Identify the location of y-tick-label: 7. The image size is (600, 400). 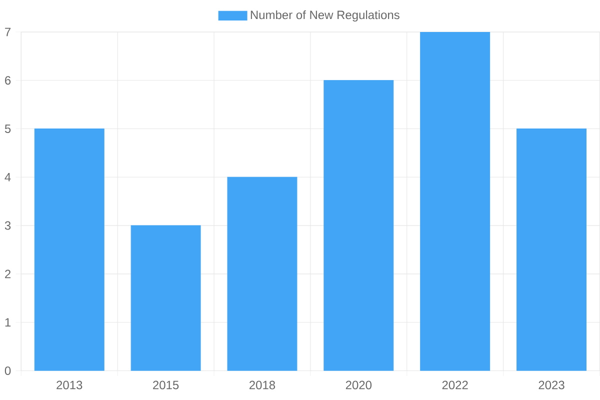
(8, 32).